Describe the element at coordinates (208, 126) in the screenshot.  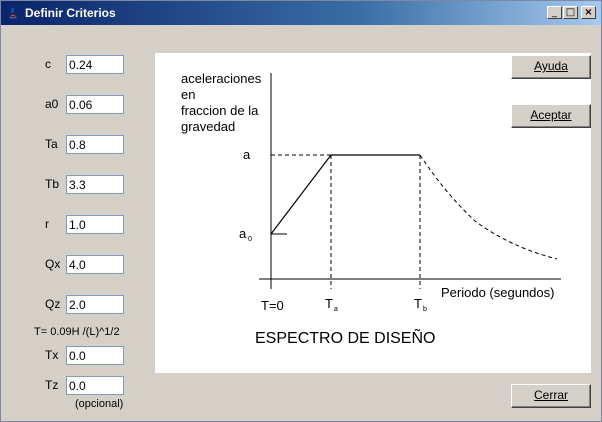
I see `y-axis-label-line-4: gravedad` at that location.